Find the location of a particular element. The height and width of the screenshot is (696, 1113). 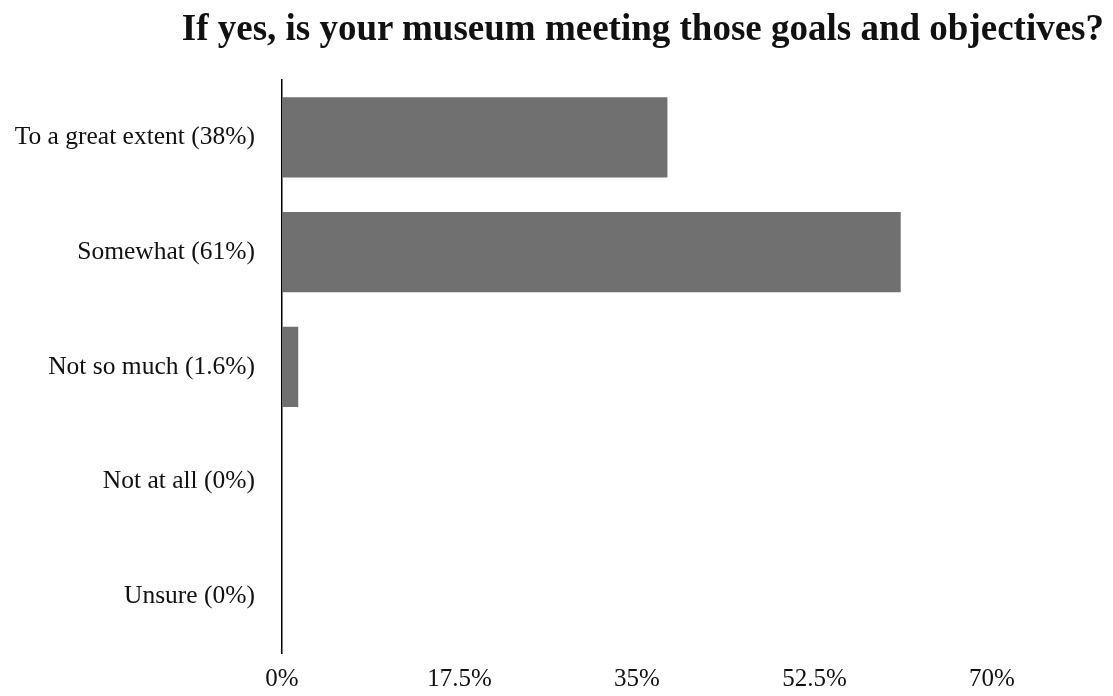

y-tick-label: Not so much (1.6%) is located at coordinates (151, 365).